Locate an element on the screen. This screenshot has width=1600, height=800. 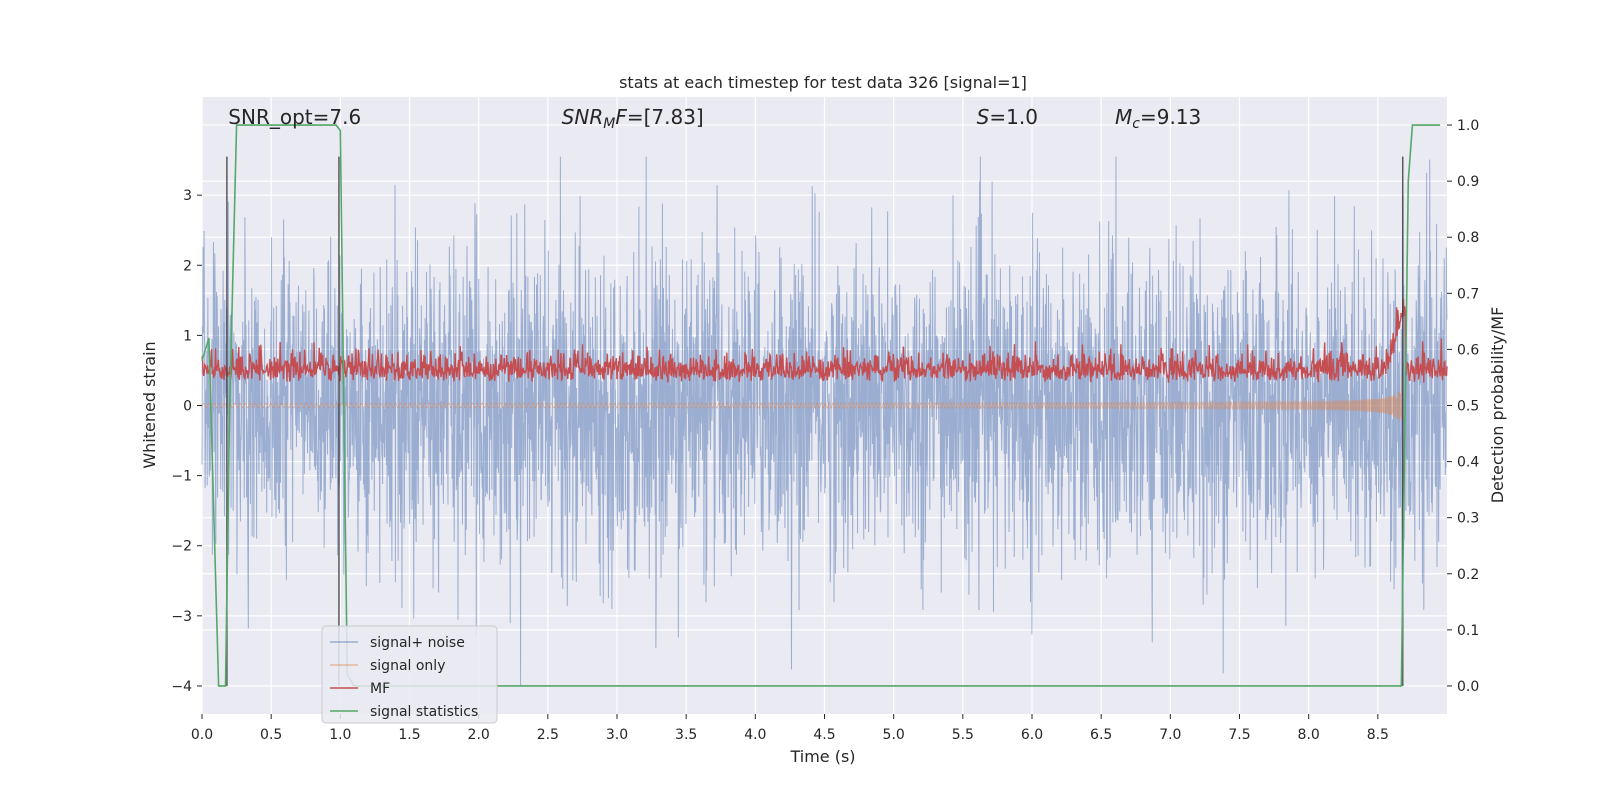
legend-box is located at coordinates (409, 674).